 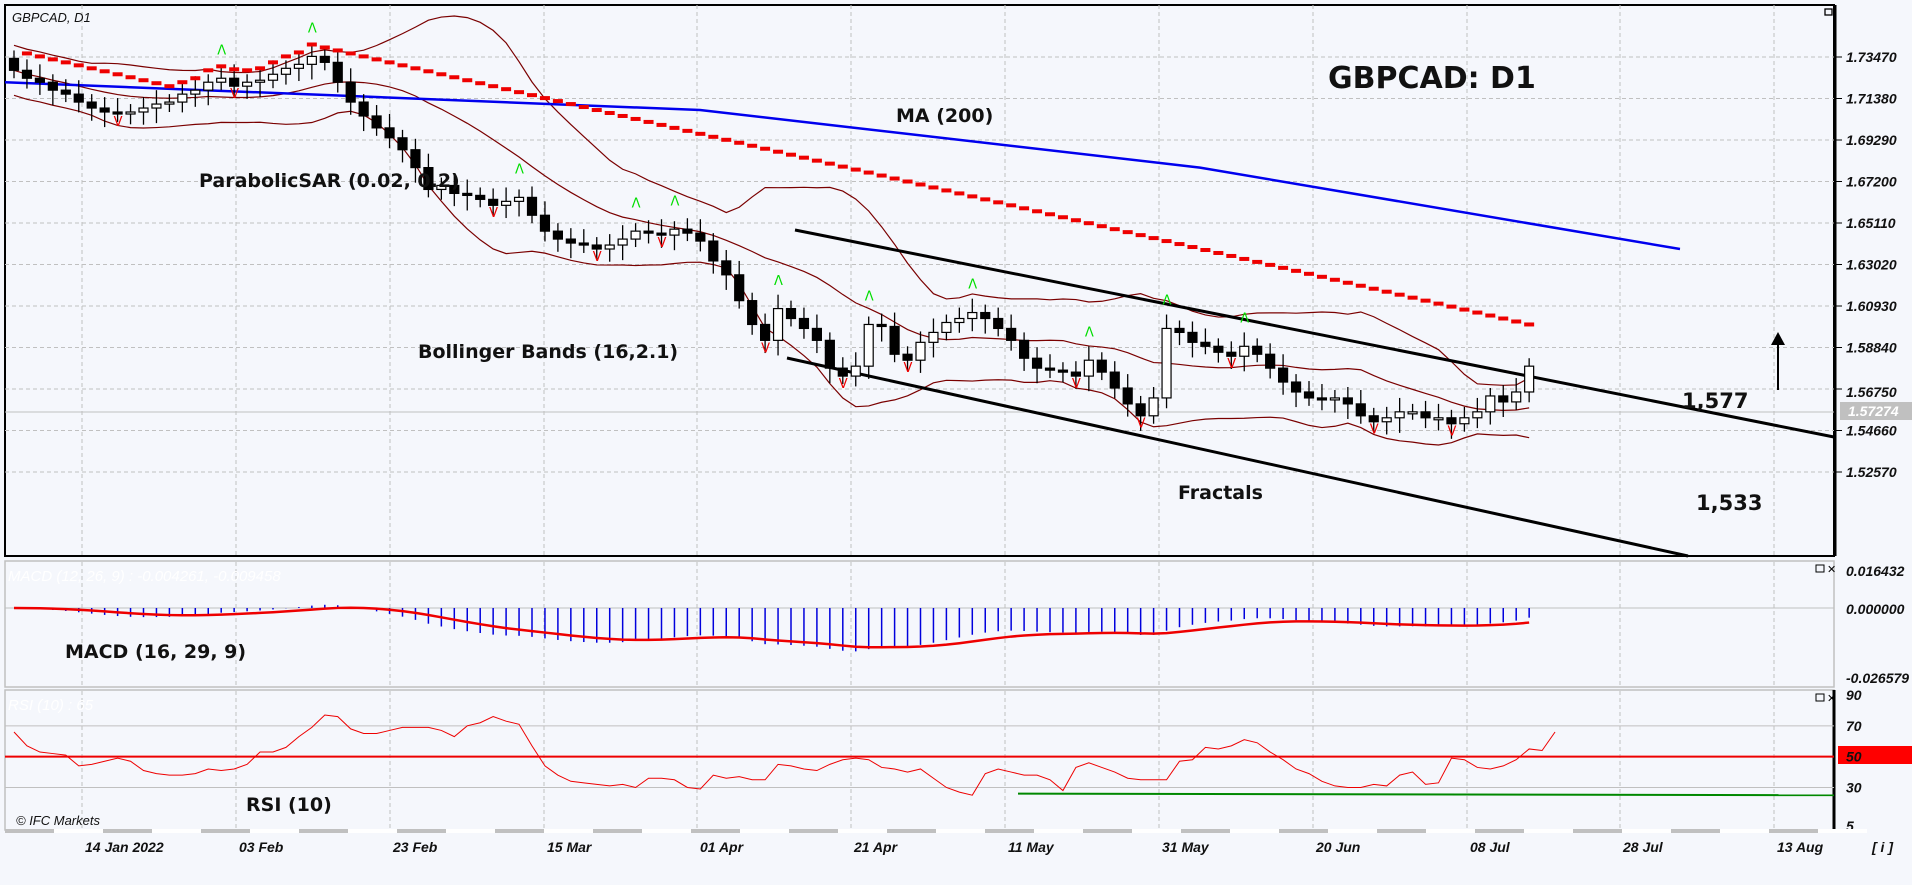 I want to click on current-price-label: 1.57274, so click(x=1873, y=411).